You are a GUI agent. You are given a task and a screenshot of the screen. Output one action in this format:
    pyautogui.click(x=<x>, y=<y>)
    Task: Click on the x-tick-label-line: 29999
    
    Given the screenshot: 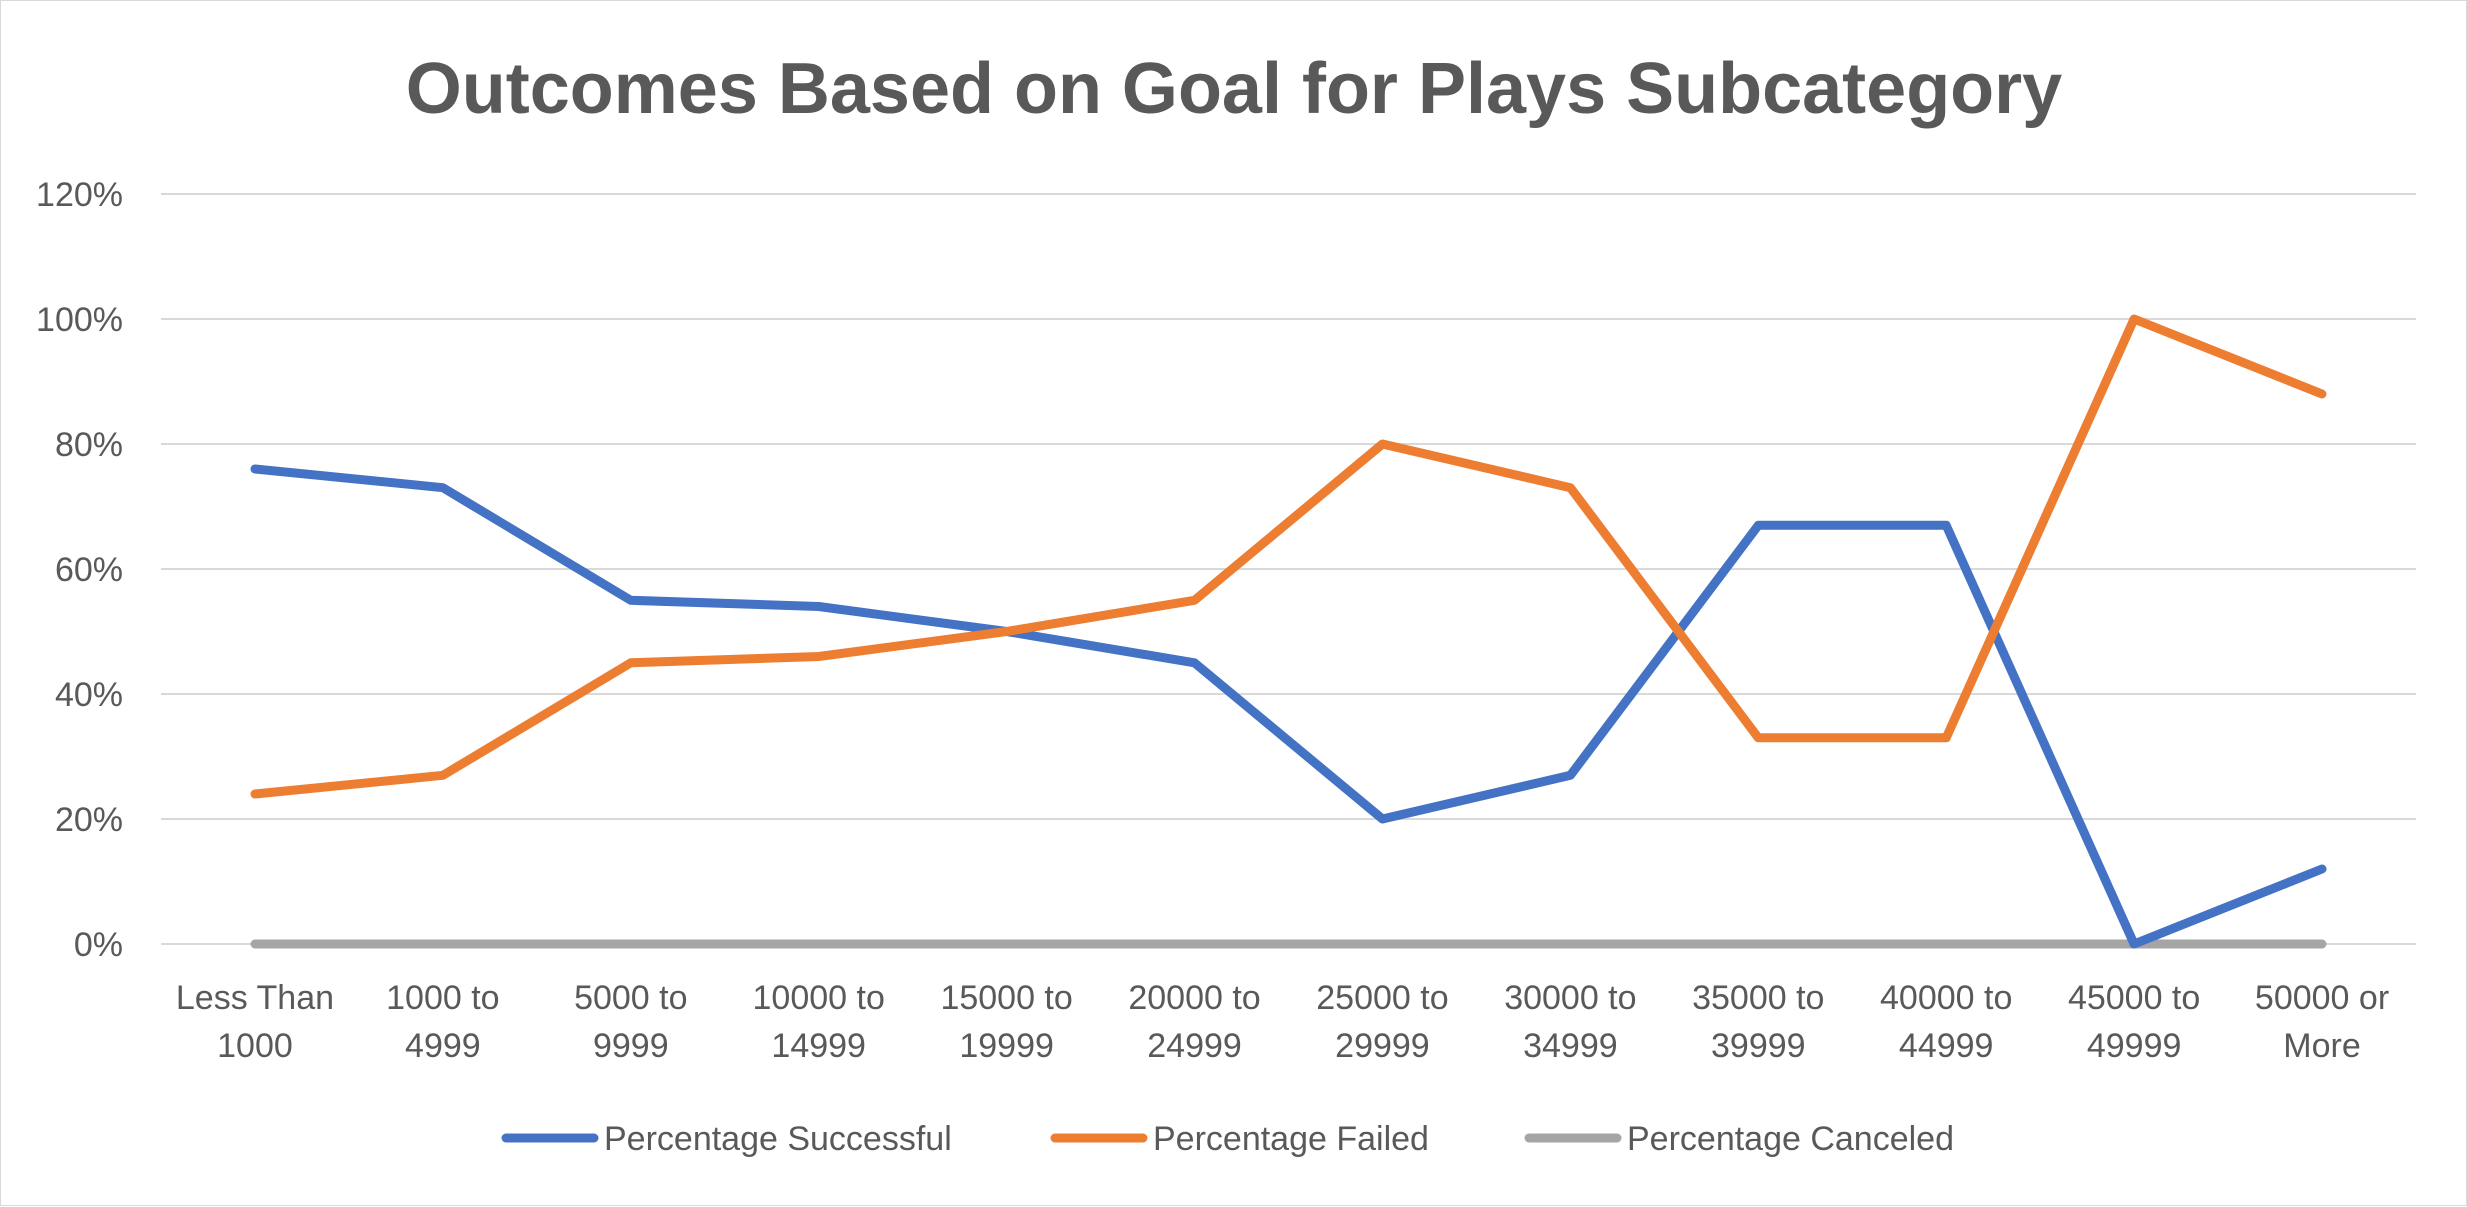 What is the action you would take?
    pyautogui.click(x=1382, y=1046)
    